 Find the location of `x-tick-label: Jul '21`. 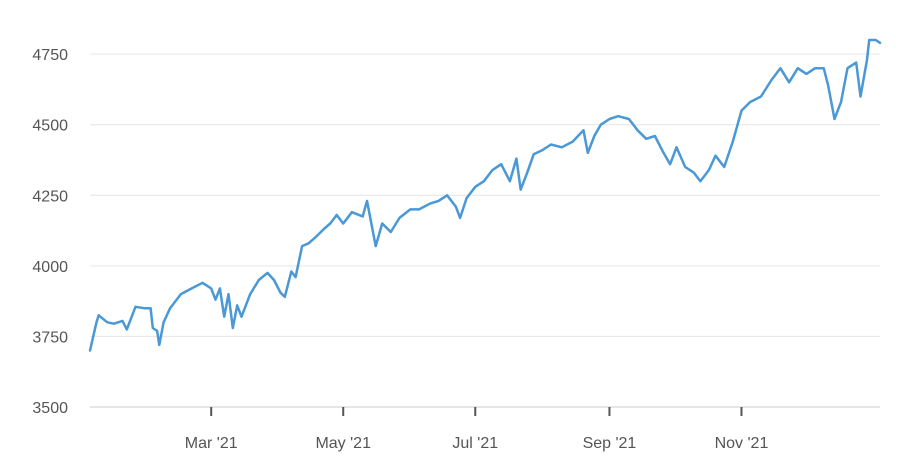

x-tick-label: Jul '21 is located at coordinates (475, 443).